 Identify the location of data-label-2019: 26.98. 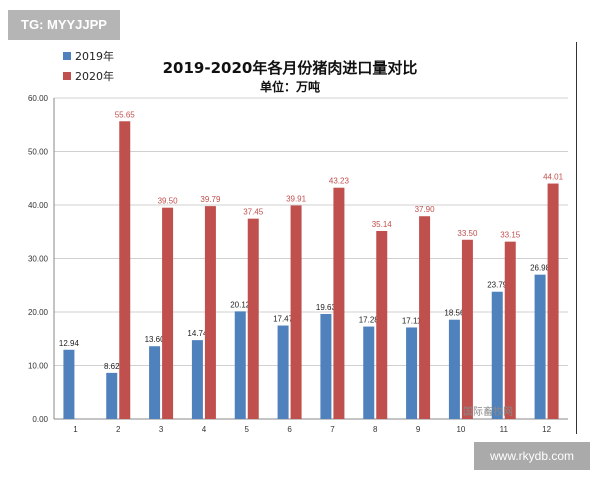
(540, 268).